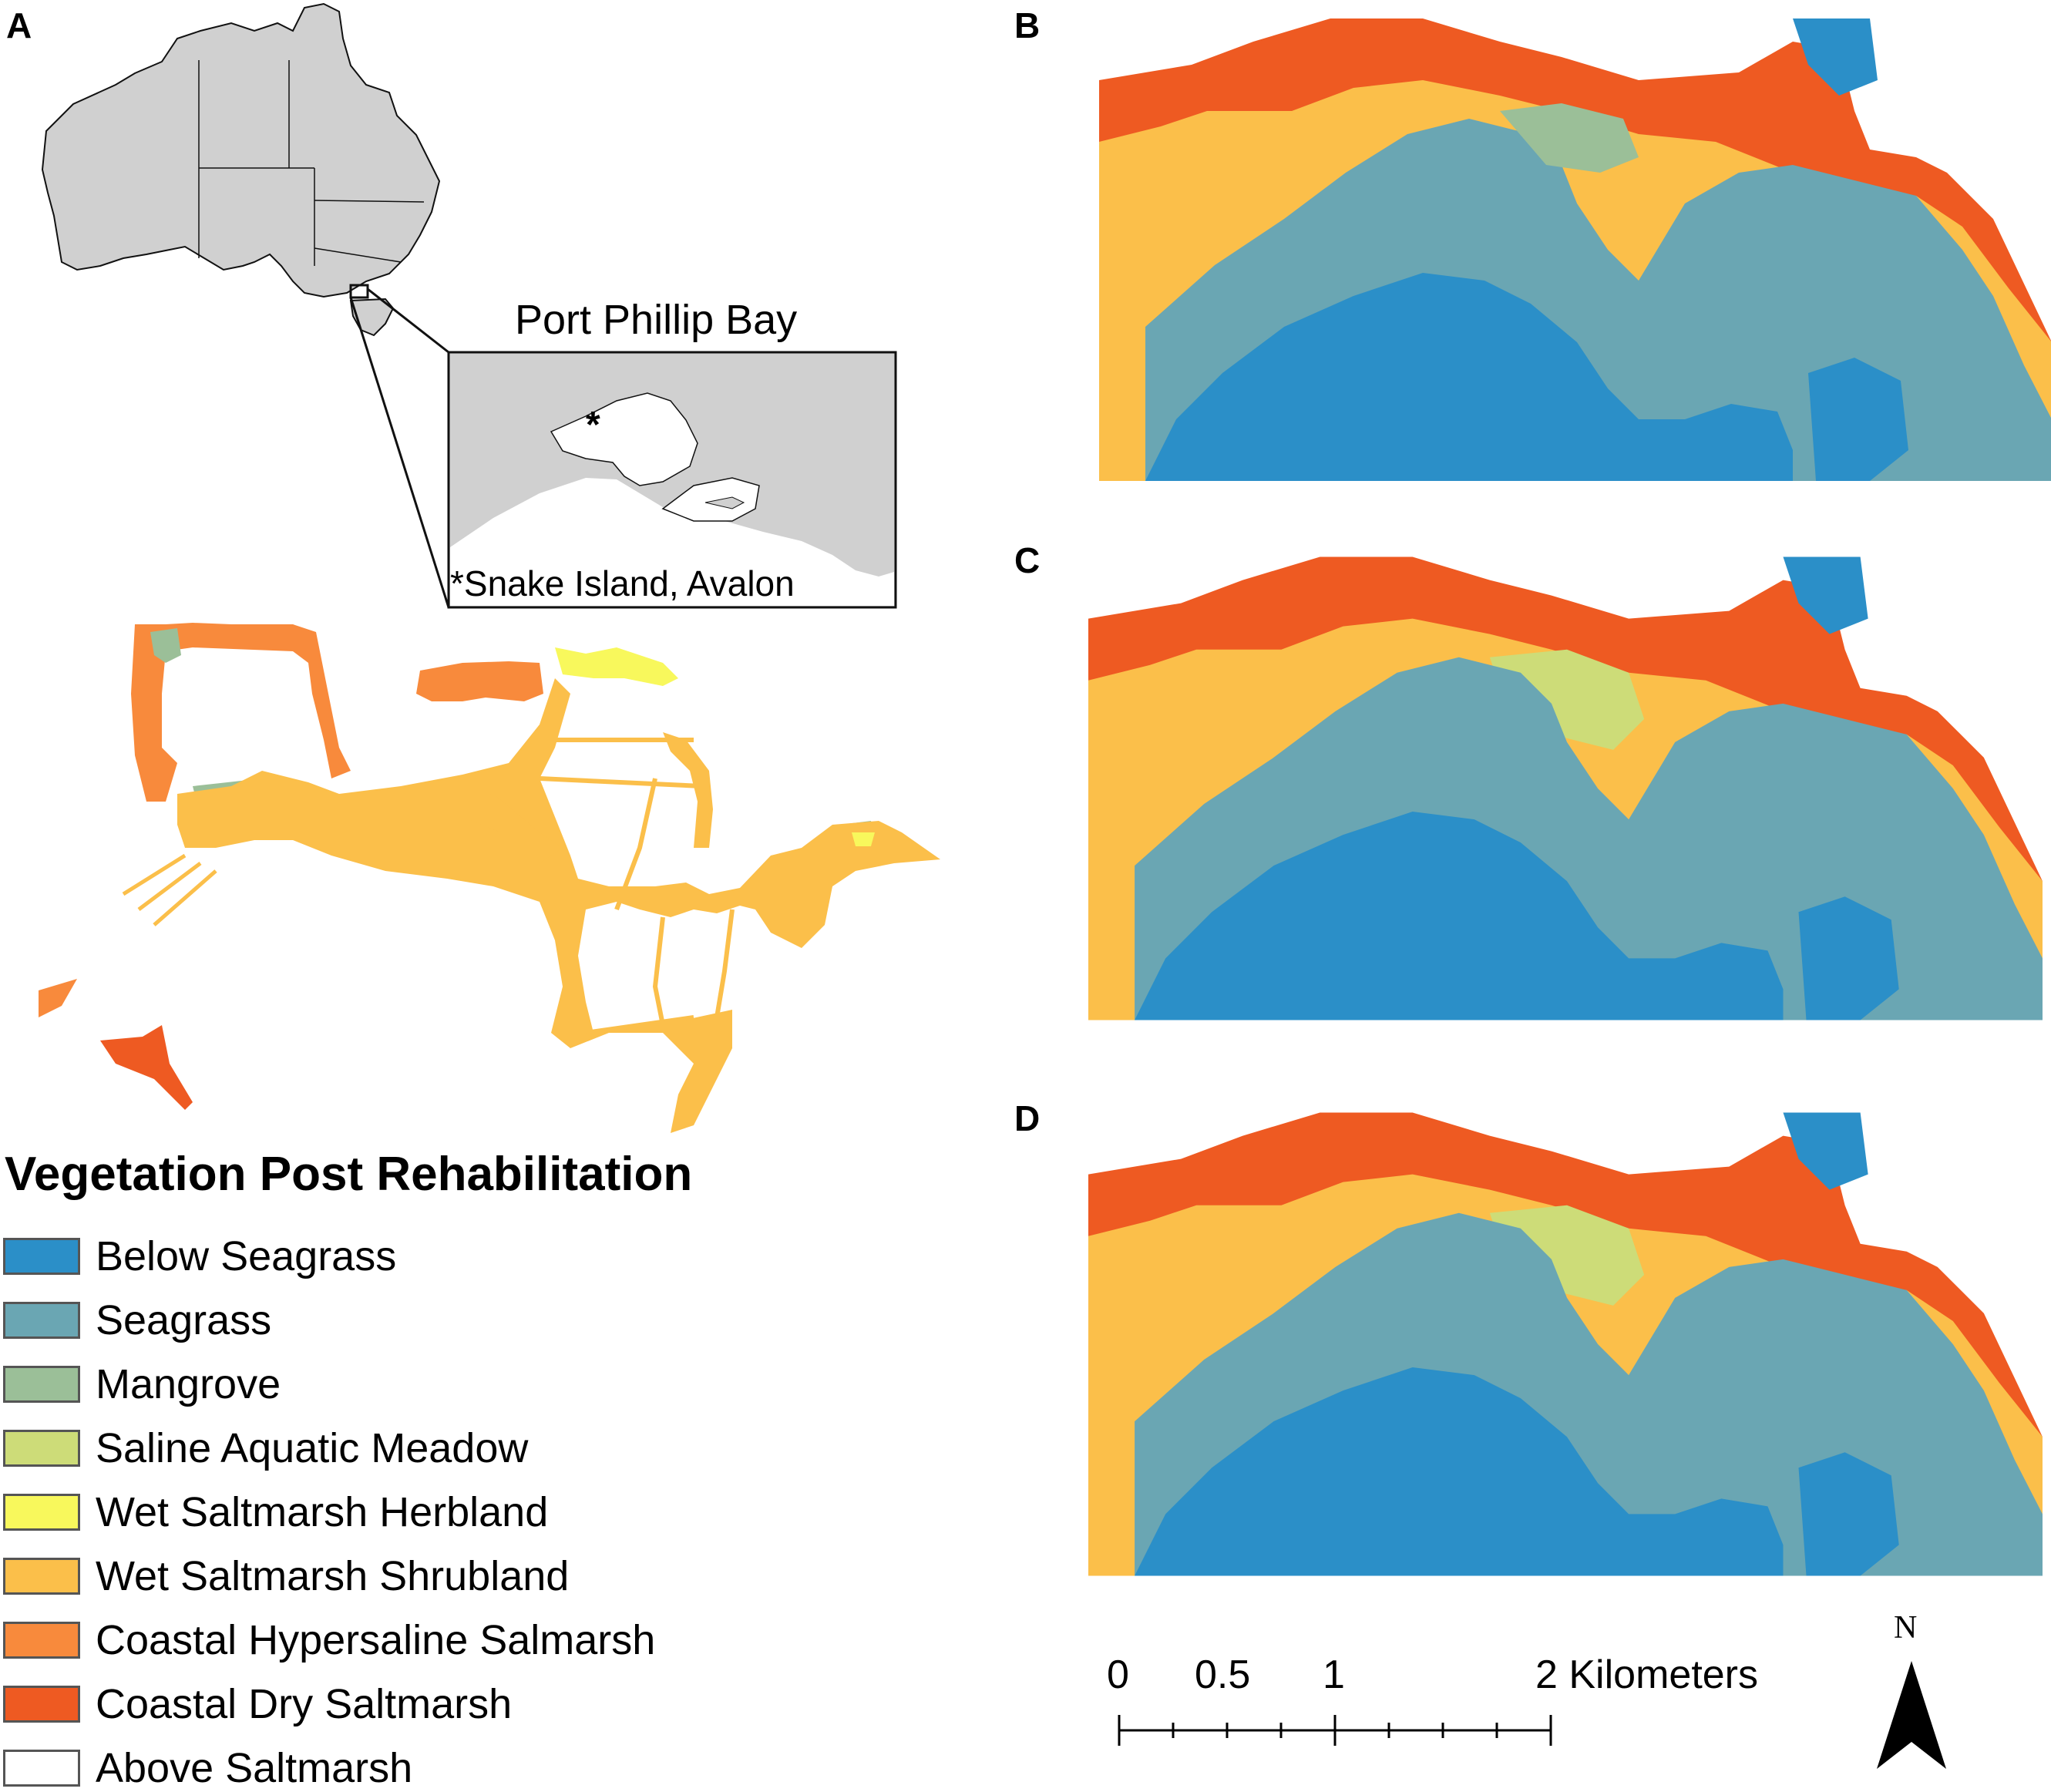 Image resolution: width=2051 pixels, height=1792 pixels. I want to click on legend-label: Above Saltmarsh, so click(254, 1768).